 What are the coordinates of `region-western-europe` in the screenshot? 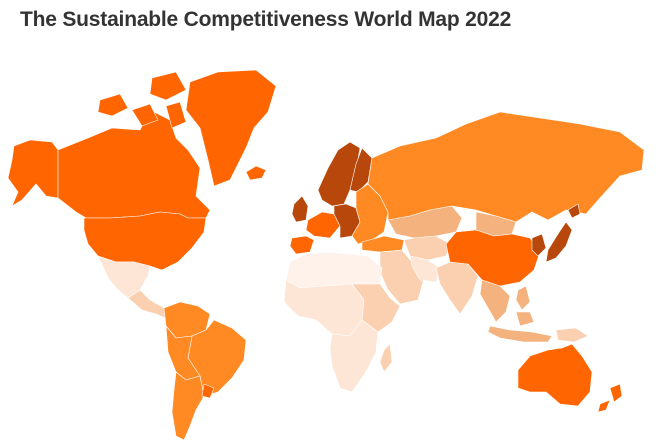 It's located at (323, 225).